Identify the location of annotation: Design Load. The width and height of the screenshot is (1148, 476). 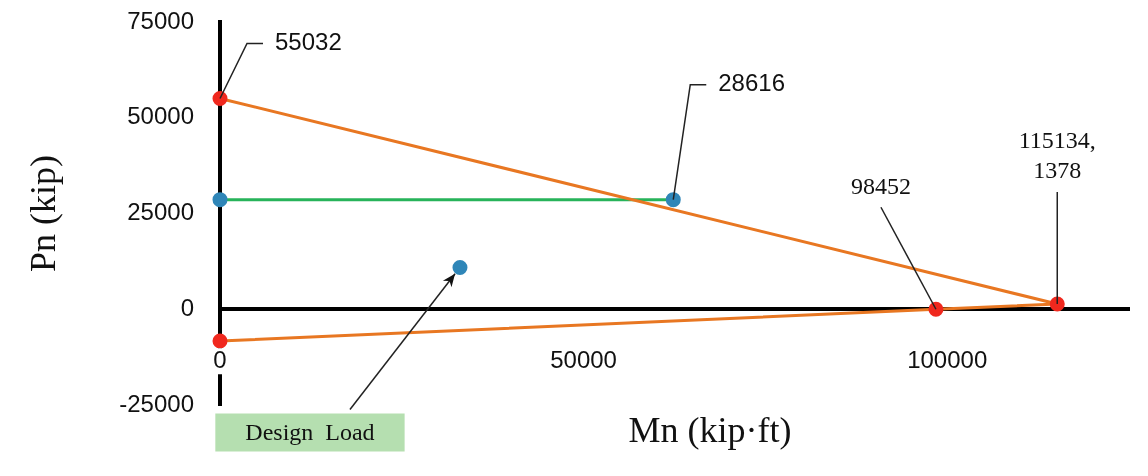
(310, 431).